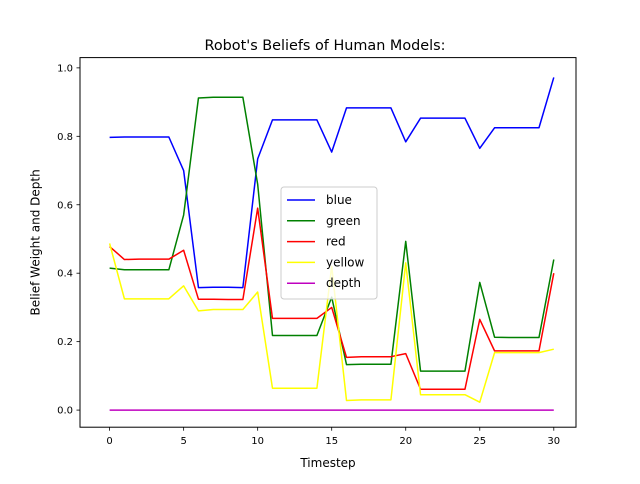 The image size is (640, 484). Describe the element at coordinates (109, 441) in the screenshot. I see `x-tick-label: 0` at that location.